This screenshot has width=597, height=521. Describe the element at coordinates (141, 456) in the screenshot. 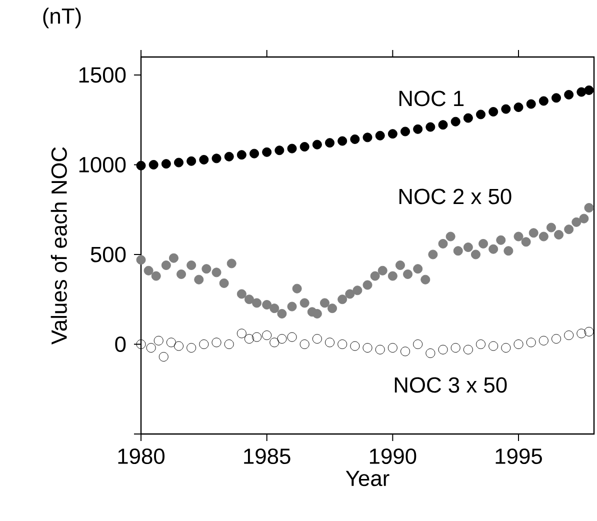

I see `x-tick-label: 1980` at that location.